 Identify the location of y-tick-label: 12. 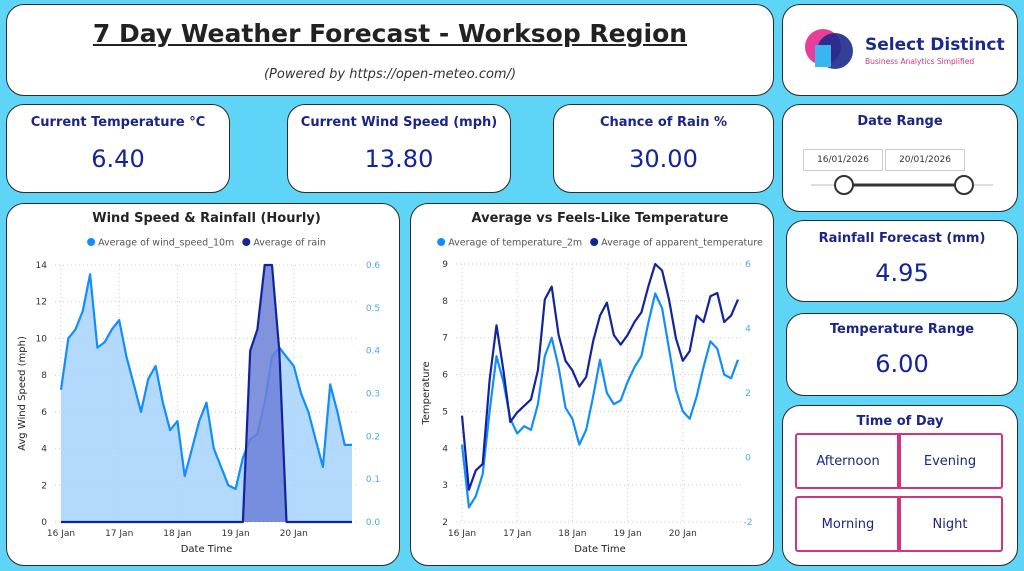
(41, 303).